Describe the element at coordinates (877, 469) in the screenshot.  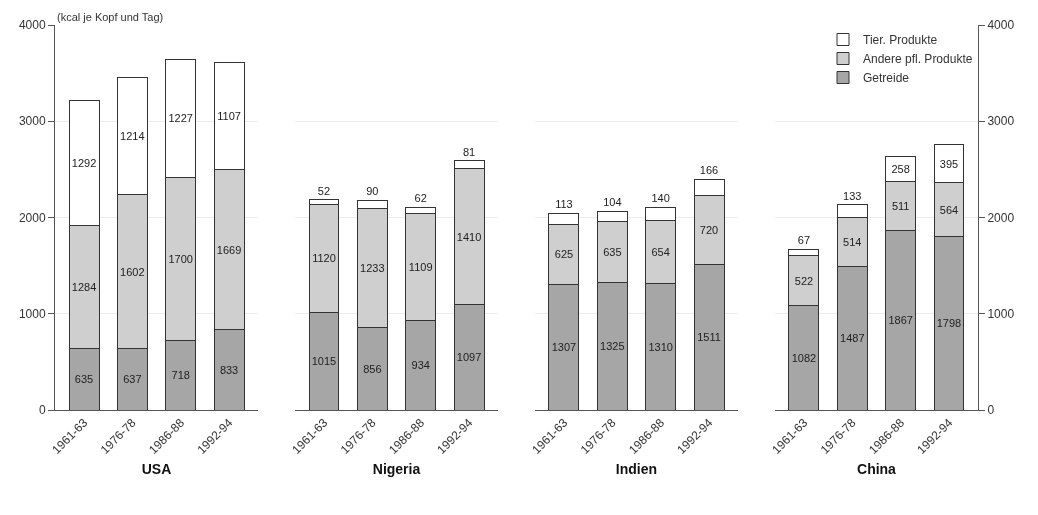
I see `x-axis-title: China` at that location.